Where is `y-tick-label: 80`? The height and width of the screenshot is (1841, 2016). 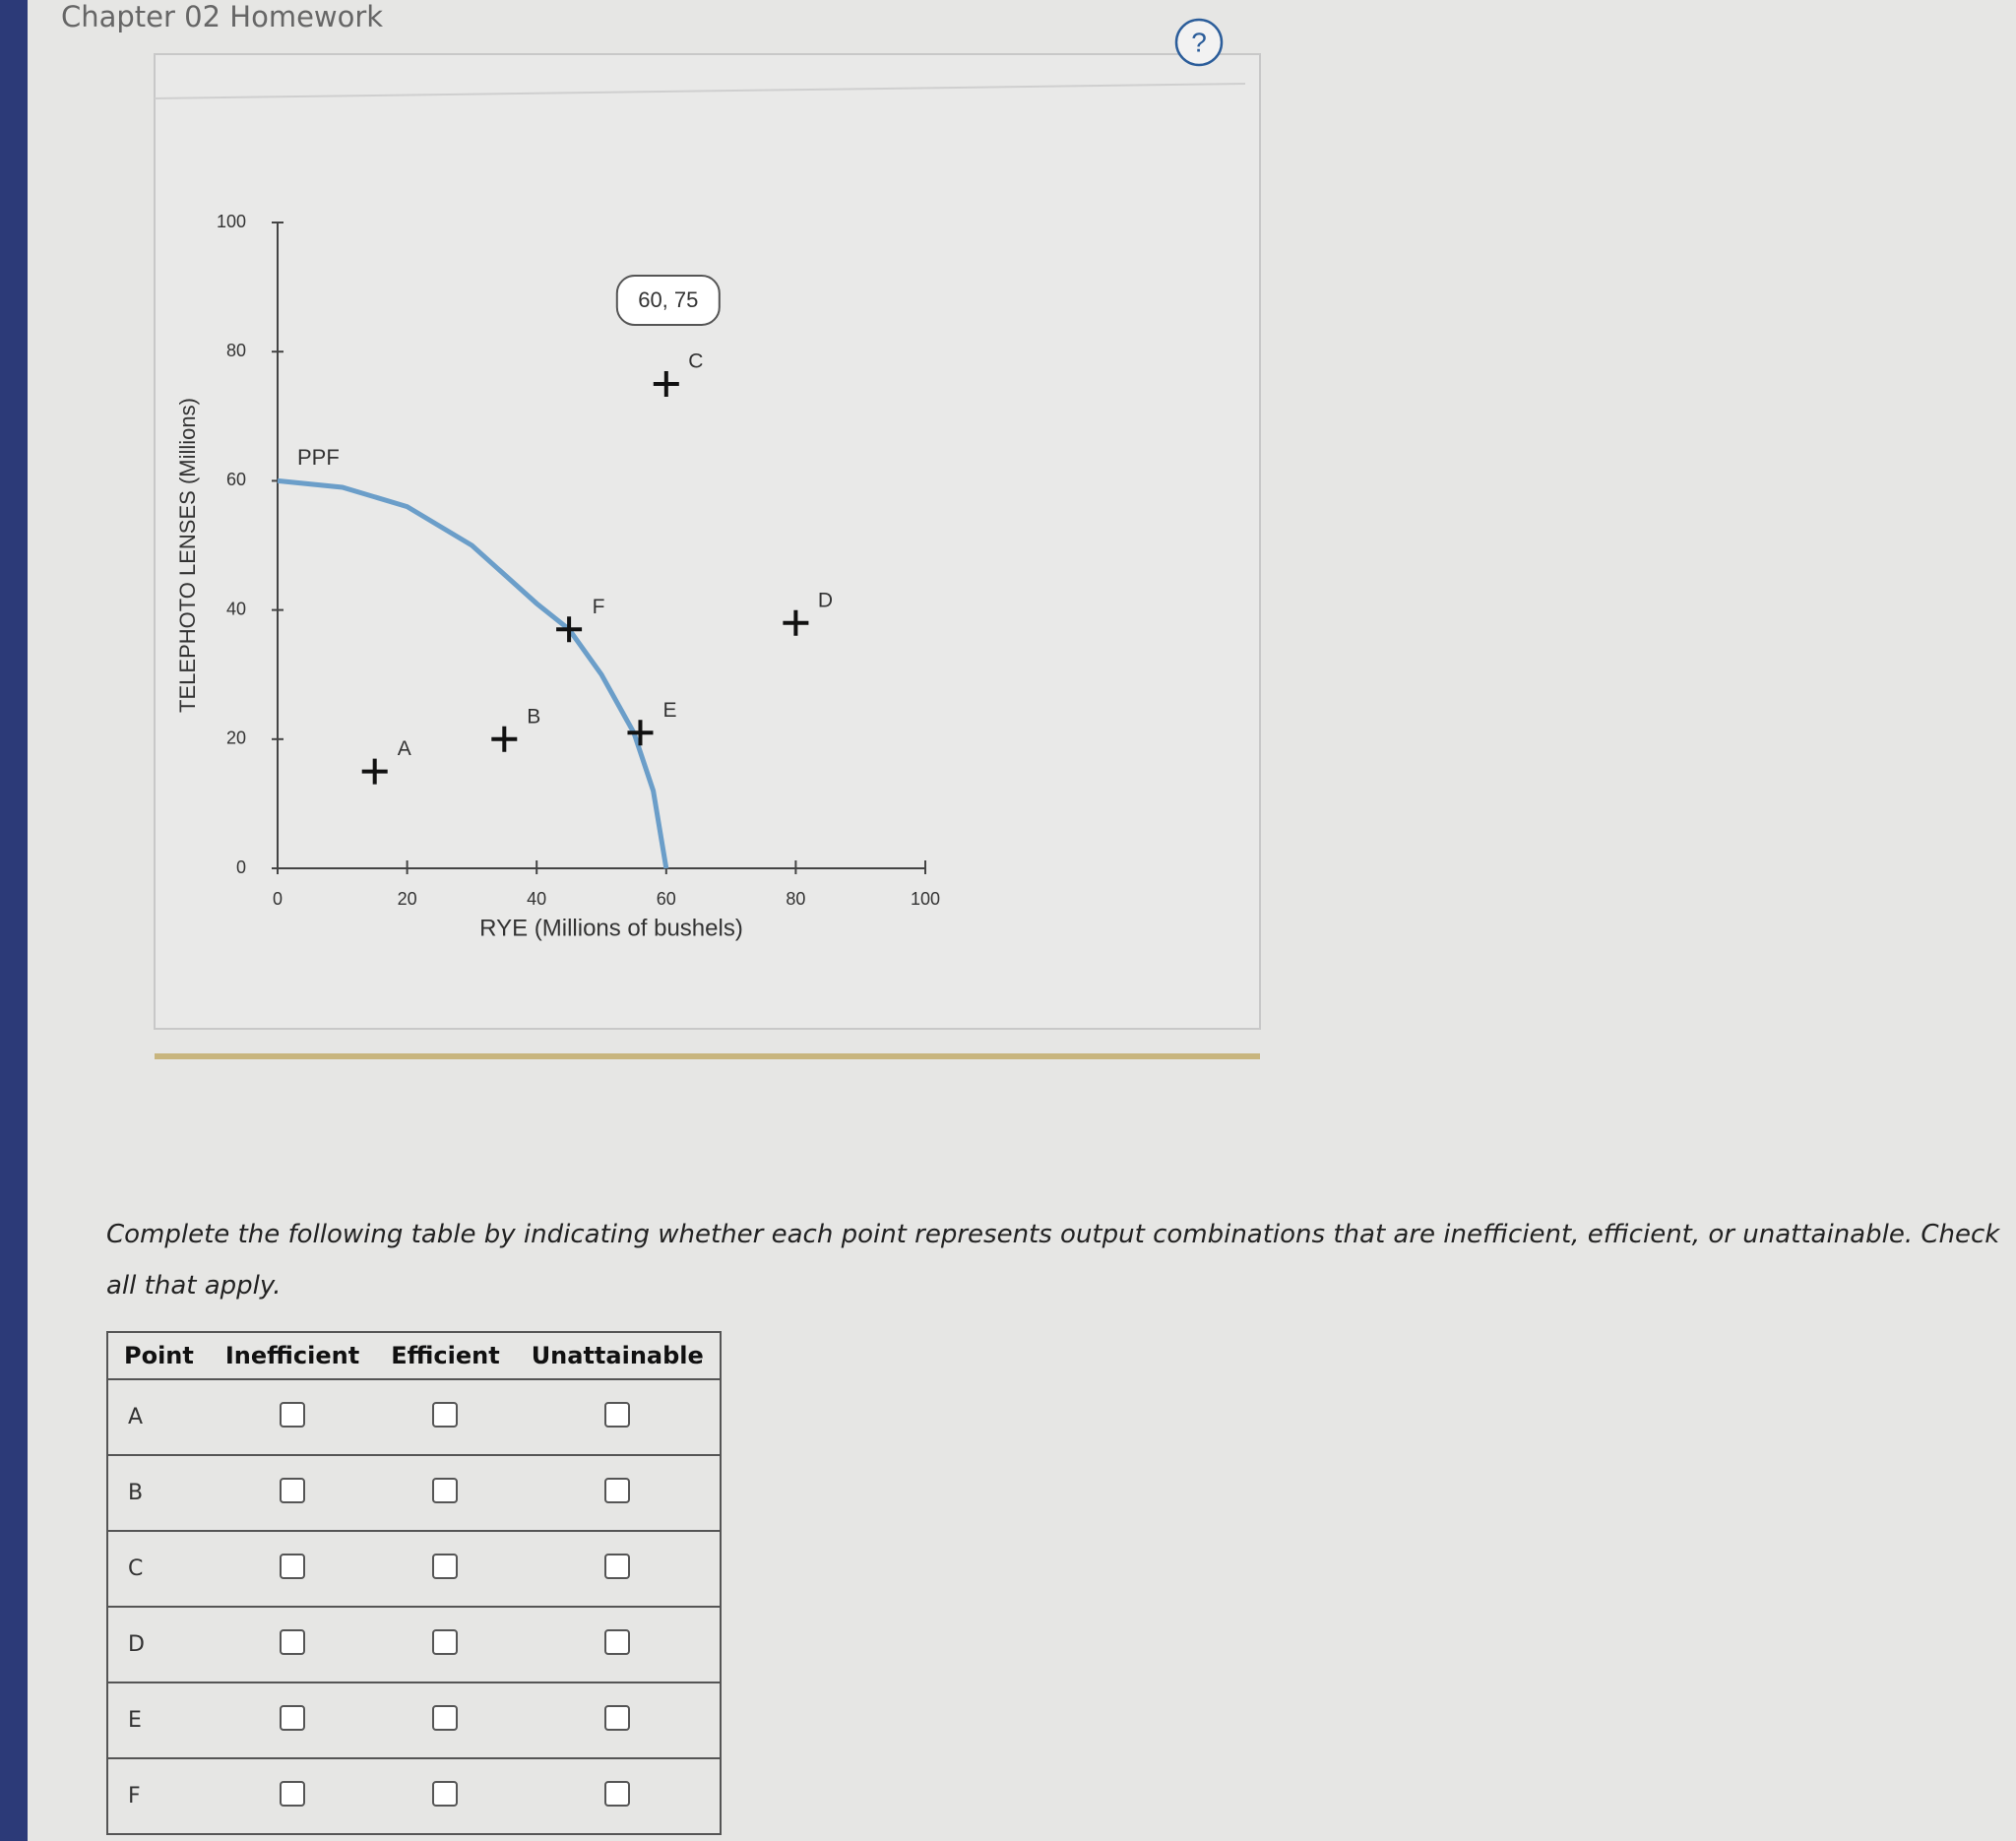
y-tick-label: 80 is located at coordinates (236, 350).